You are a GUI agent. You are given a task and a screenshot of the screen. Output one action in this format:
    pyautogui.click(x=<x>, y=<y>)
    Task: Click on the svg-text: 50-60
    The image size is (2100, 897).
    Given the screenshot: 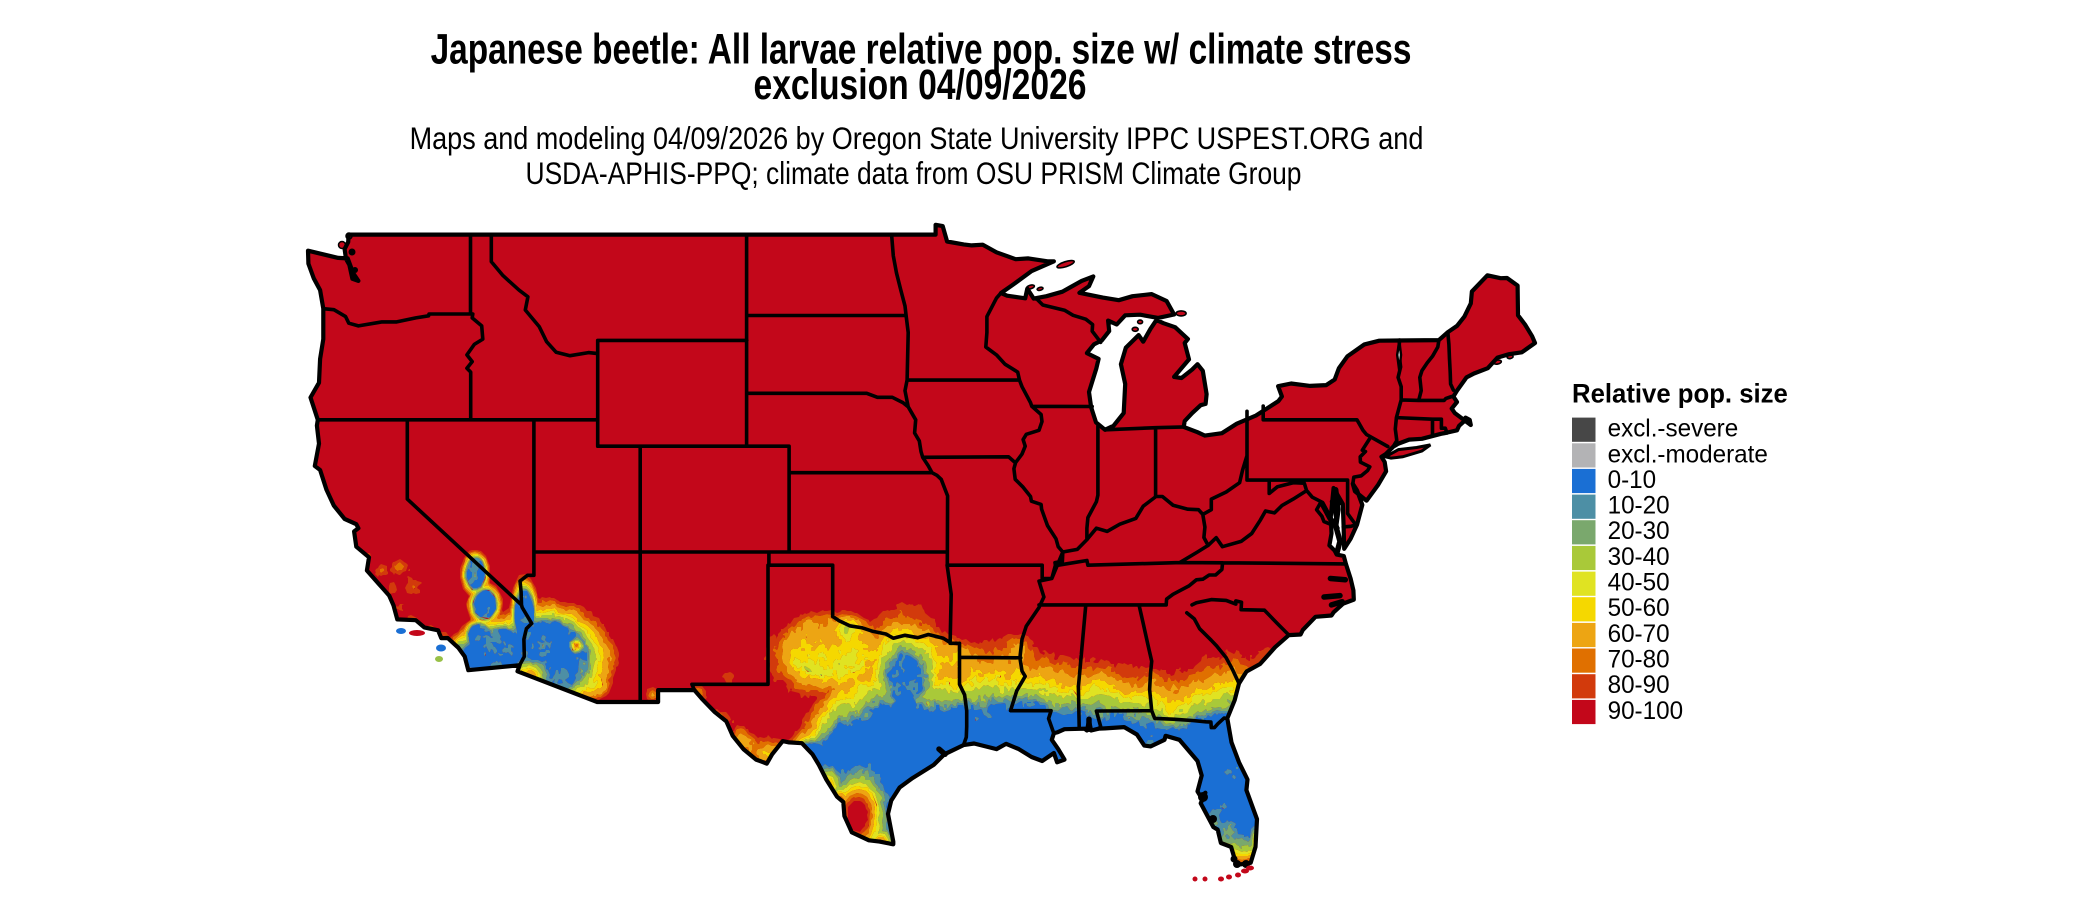 What is the action you would take?
    pyautogui.click(x=1639, y=608)
    